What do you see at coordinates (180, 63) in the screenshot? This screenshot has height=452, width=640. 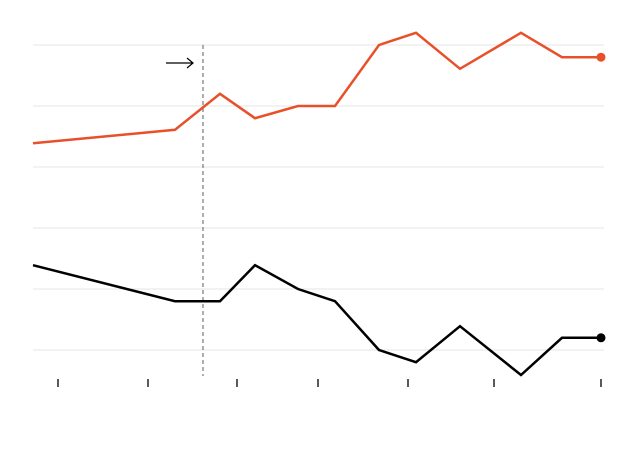 I see `arrow` at bounding box center [180, 63].